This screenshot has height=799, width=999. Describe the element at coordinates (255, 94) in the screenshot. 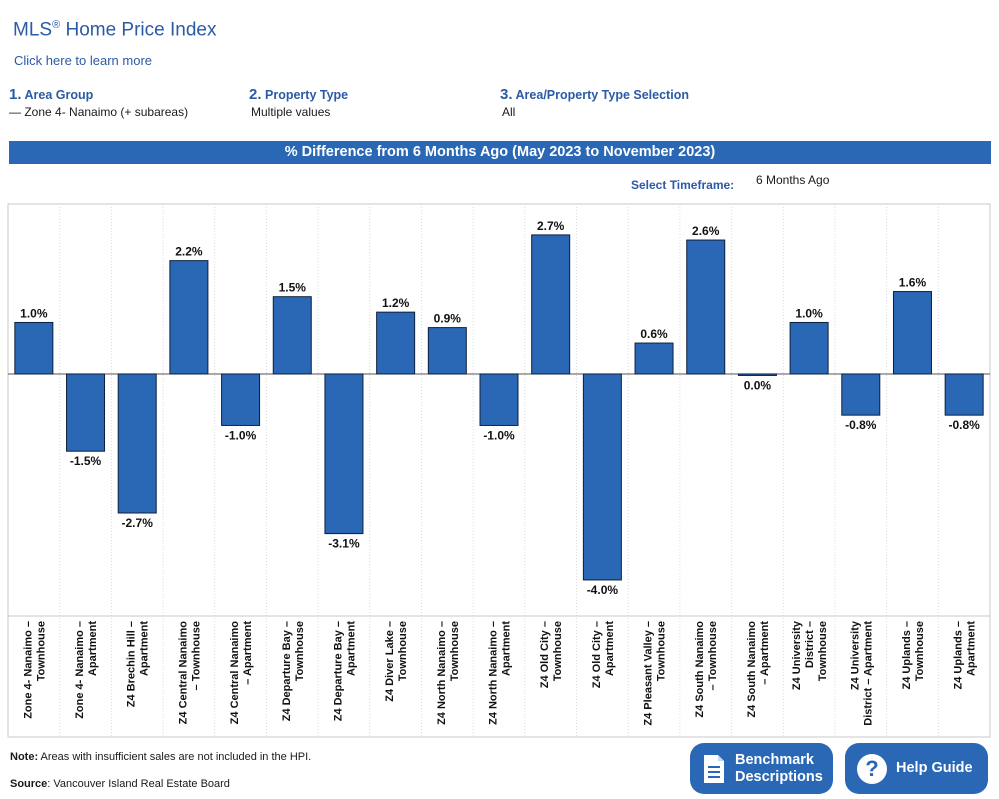

I see `filter-number: 2.` at that location.